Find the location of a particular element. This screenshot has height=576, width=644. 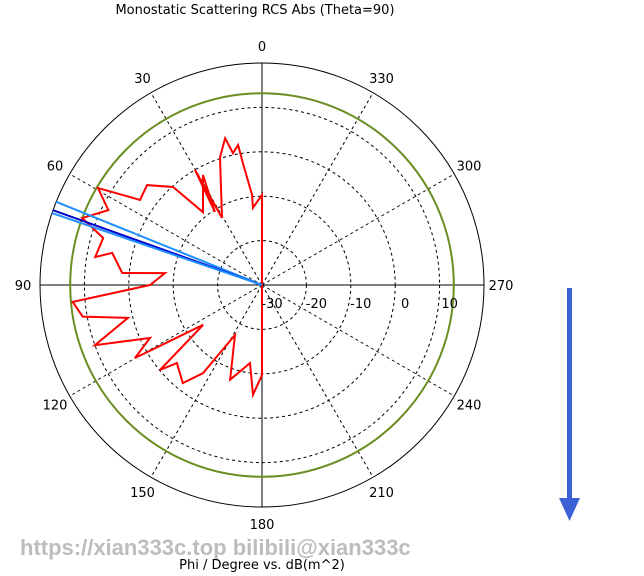

series-line-rcs is located at coordinates (167, 267).